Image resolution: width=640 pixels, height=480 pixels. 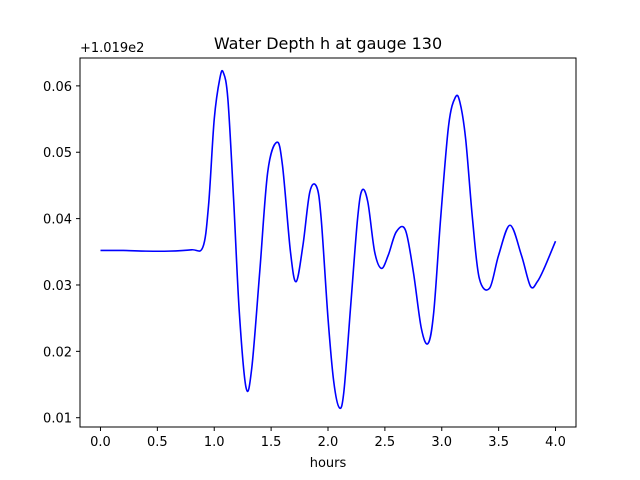 I want to click on chart-title: Water Depth h at gauge 130, so click(x=328, y=43).